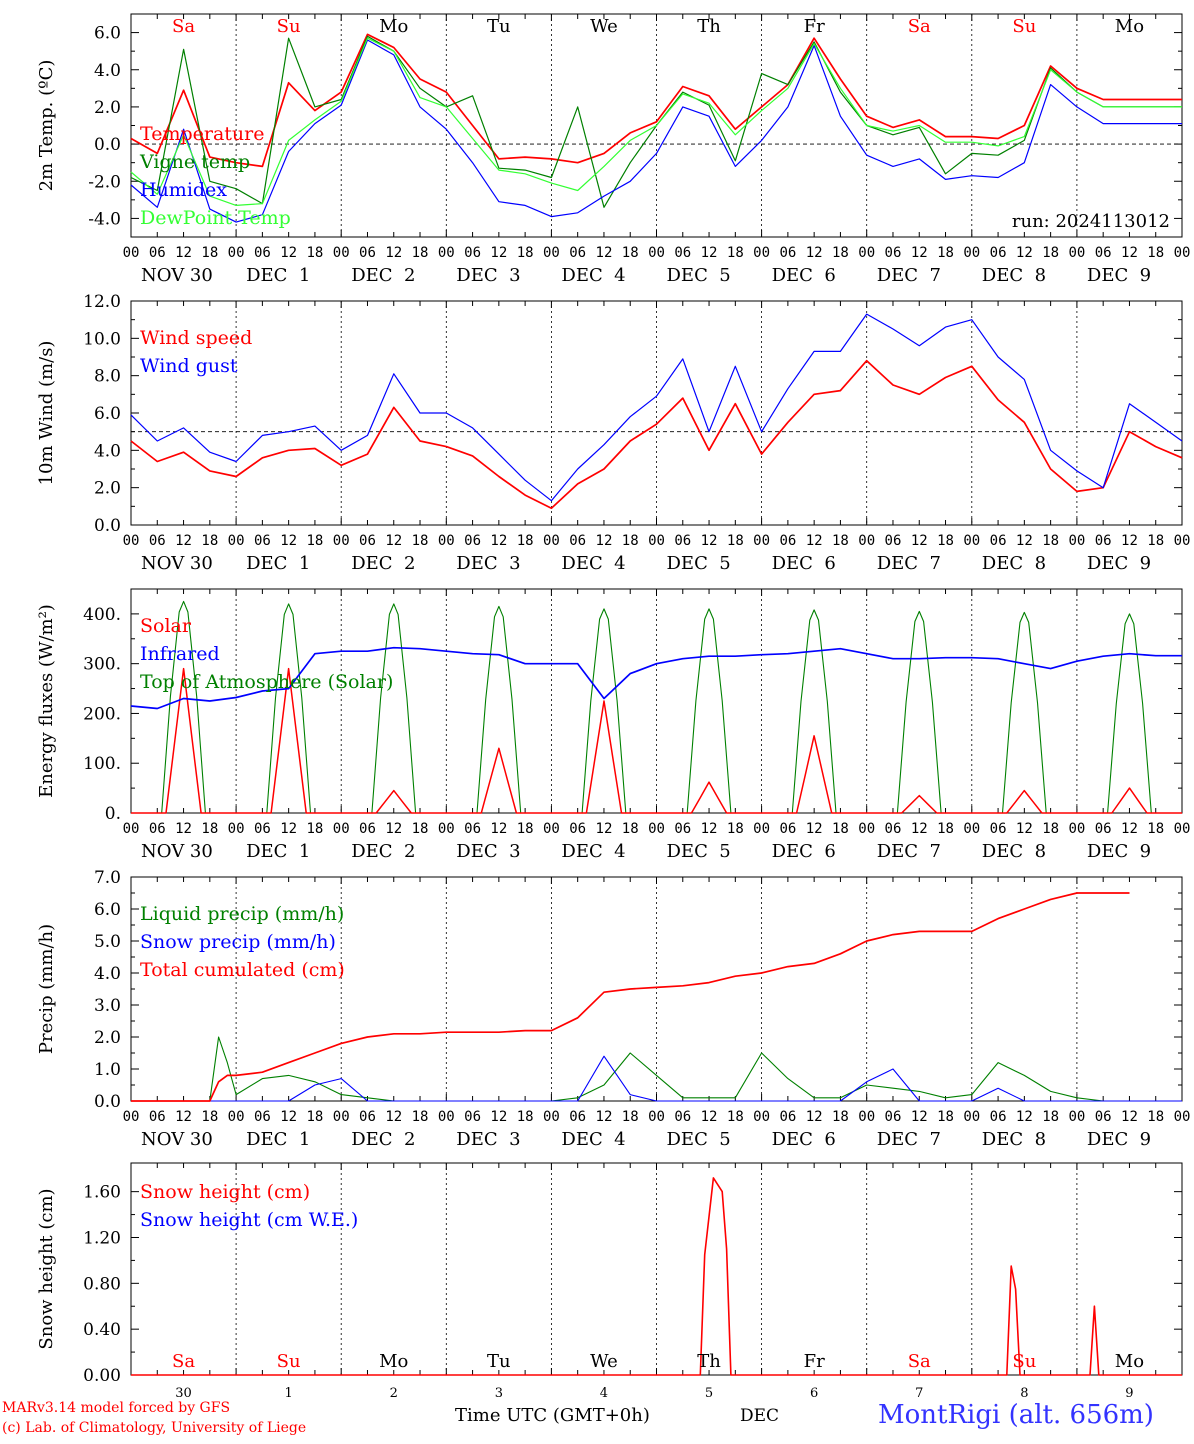 The height and width of the screenshot is (1444, 1194). Describe the element at coordinates (102, 1284) in the screenshot. I see `y-tick-label: 0.80` at that location.